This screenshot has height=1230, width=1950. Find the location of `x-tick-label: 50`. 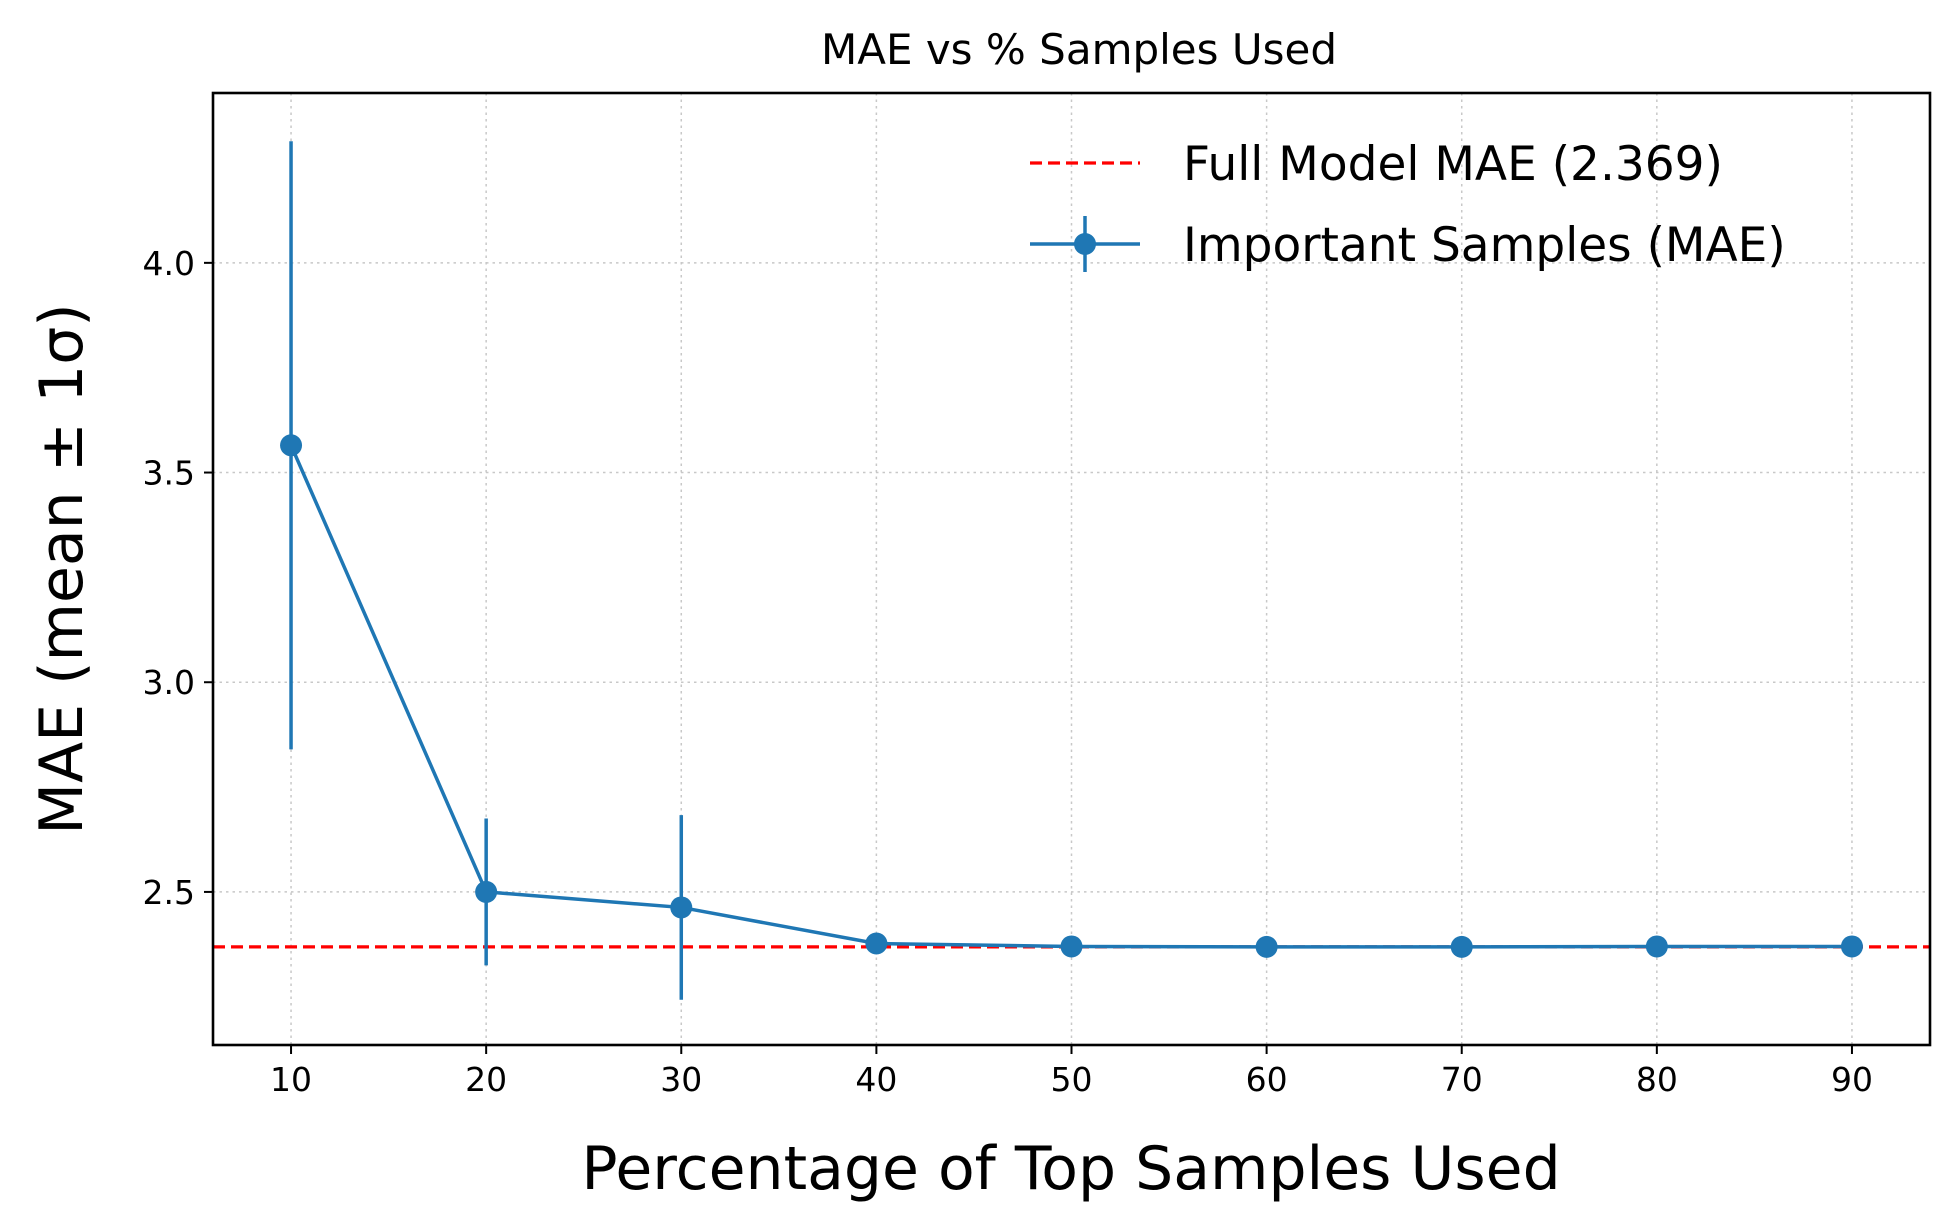

x-tick-label: 50 is located at coordinates (1072, 1079).